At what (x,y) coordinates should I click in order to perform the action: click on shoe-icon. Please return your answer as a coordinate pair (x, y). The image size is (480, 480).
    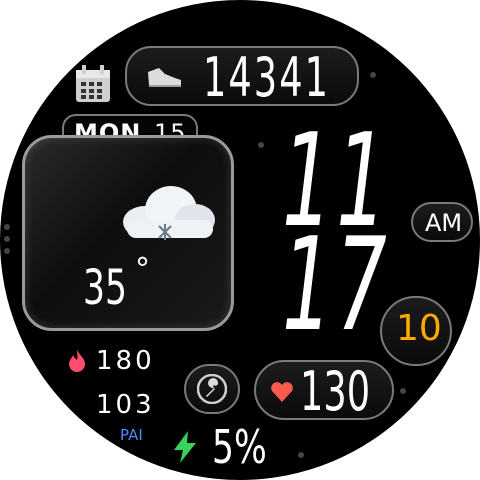
    Looking at the image, I should click on (164, 77).